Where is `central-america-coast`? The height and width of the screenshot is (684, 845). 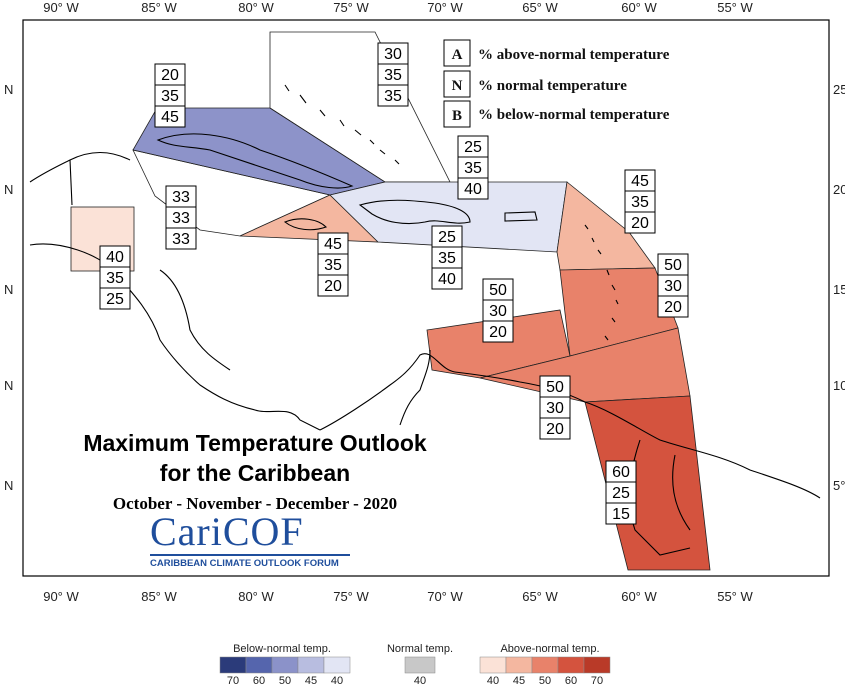 central-america-coast is located at coordinates (175, 291).